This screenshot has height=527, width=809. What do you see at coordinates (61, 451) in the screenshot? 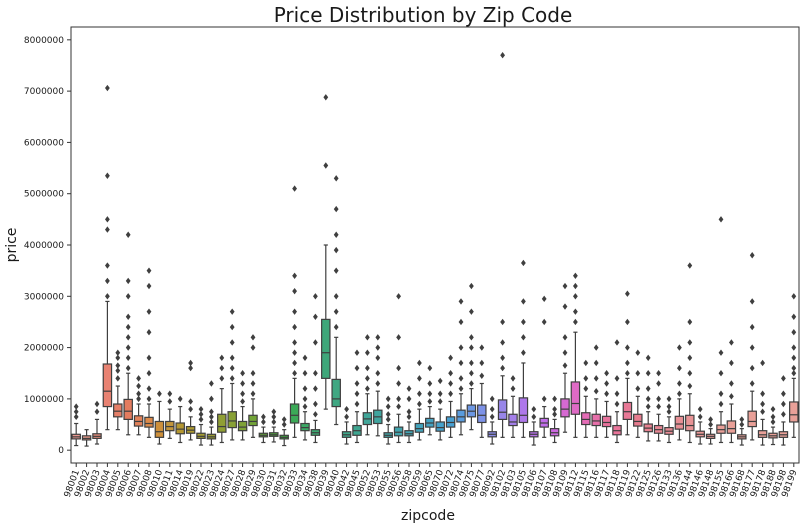
I see `y-tick-label: 0` at bounding box center [61, 451].